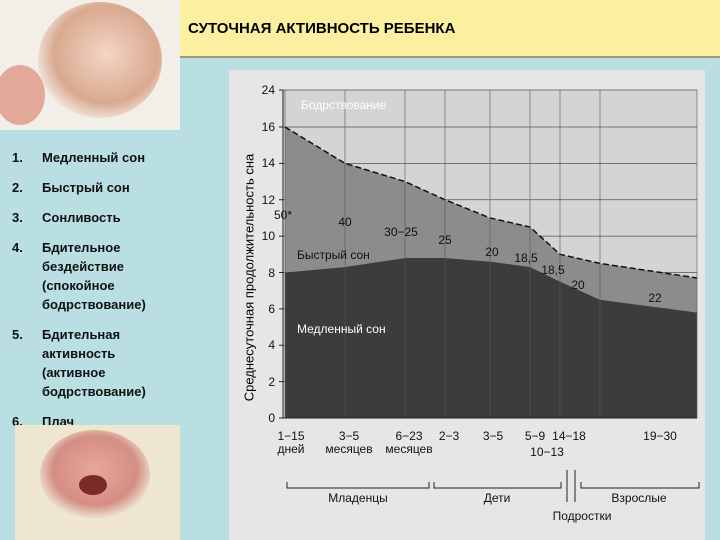  Describe the element at coordinates (349, 442) in the screenshot. I see `x-tick-label: 3−5 месяцев` at that location.